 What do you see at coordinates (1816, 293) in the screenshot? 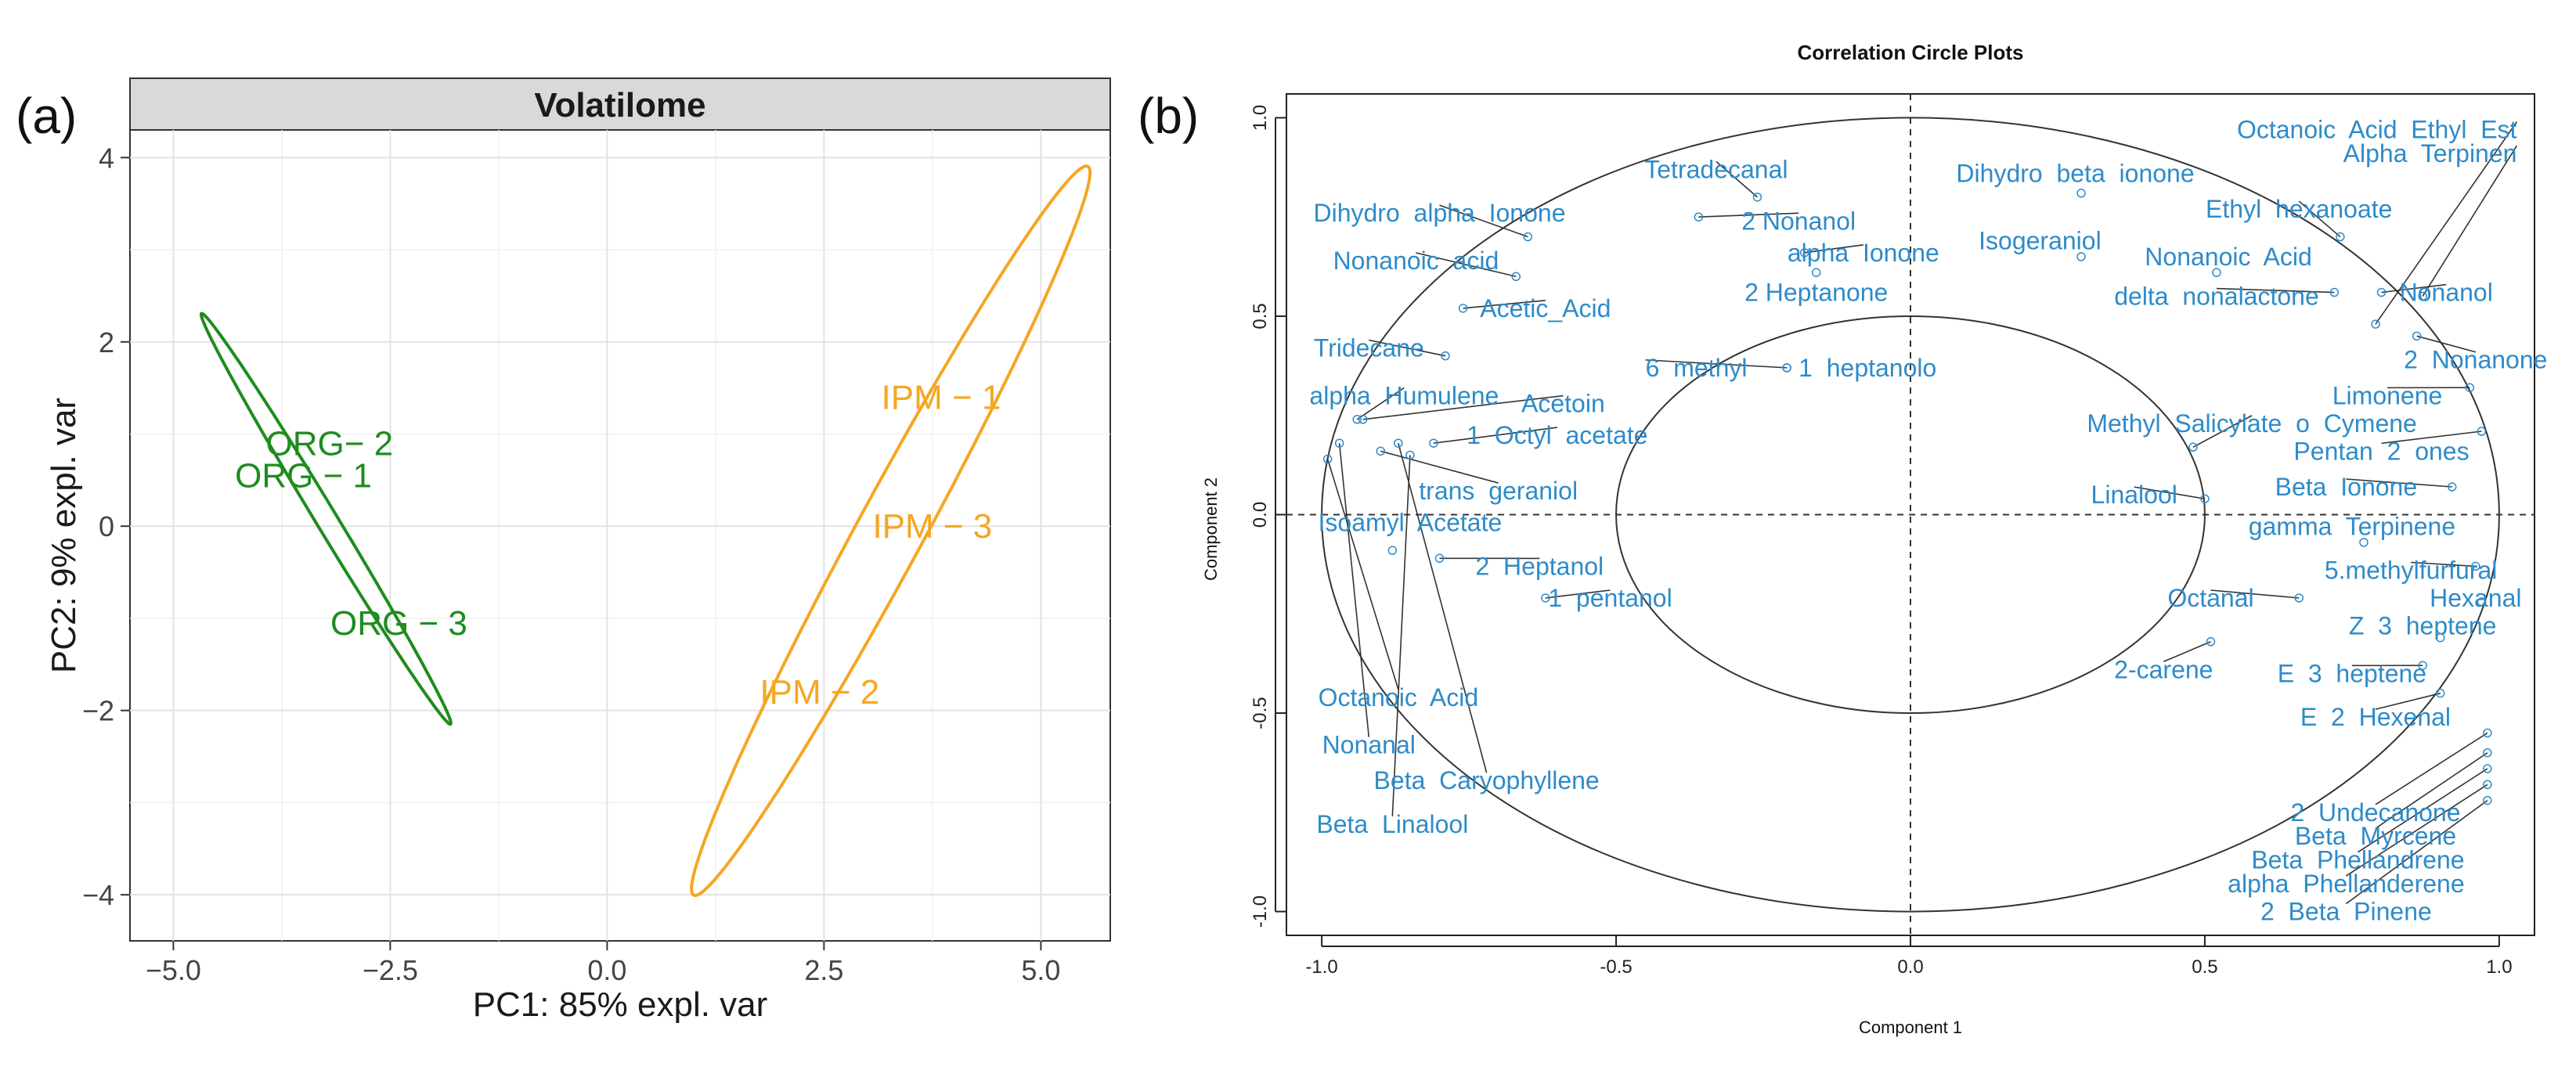
I see `variable-label: 2 Heptanone` at bounding box center [1816, 293].